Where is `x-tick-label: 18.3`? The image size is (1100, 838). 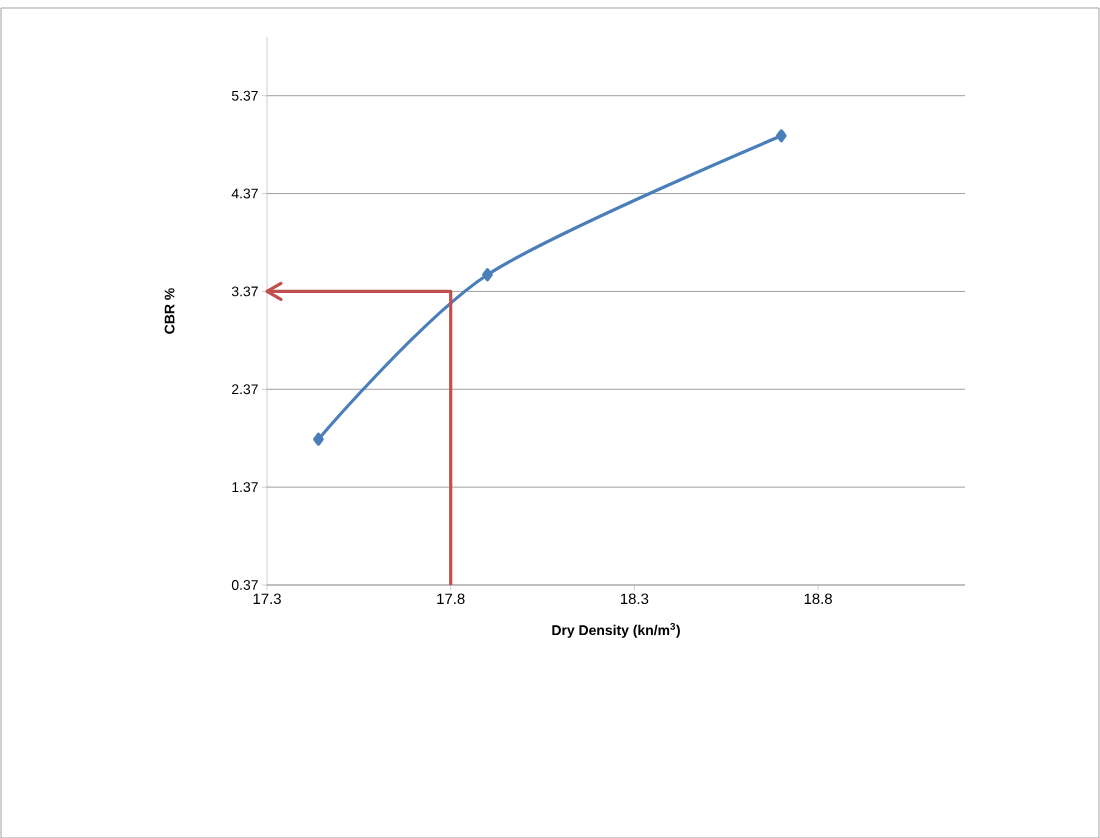
x-tick-label: 18.3 is located at coordinates (634, 598).